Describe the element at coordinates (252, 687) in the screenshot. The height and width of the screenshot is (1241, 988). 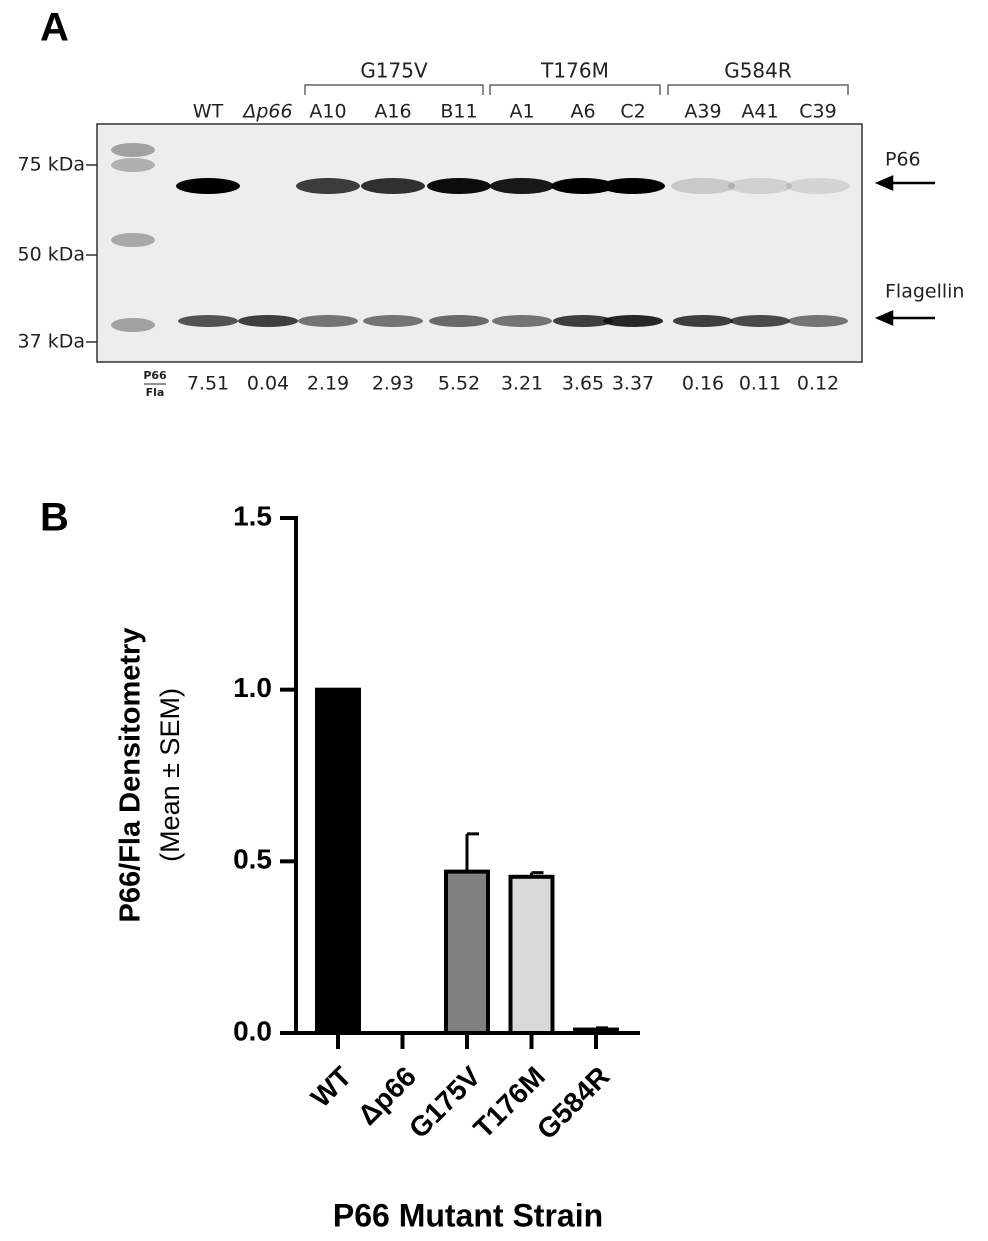
I see `y-tick-label: 1.0` at that location.